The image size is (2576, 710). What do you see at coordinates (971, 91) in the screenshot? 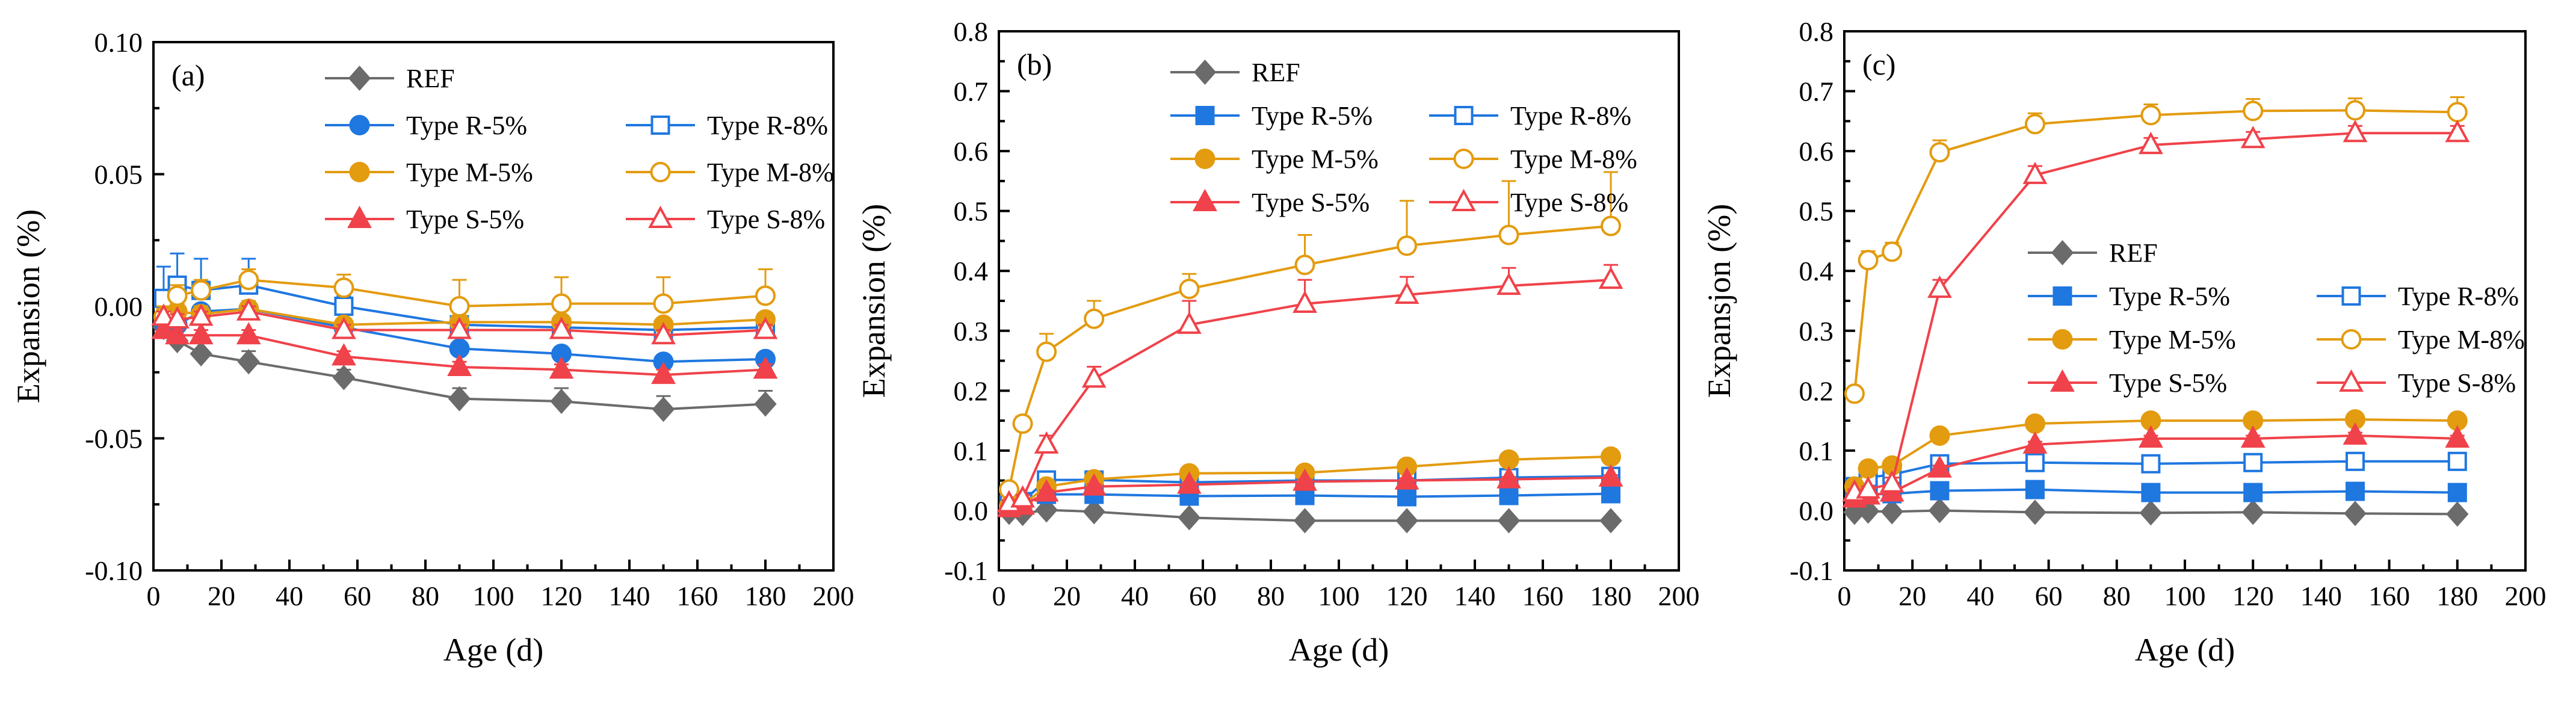
I see `y-tick-label: 0.7` at bounding box center [971, 91].